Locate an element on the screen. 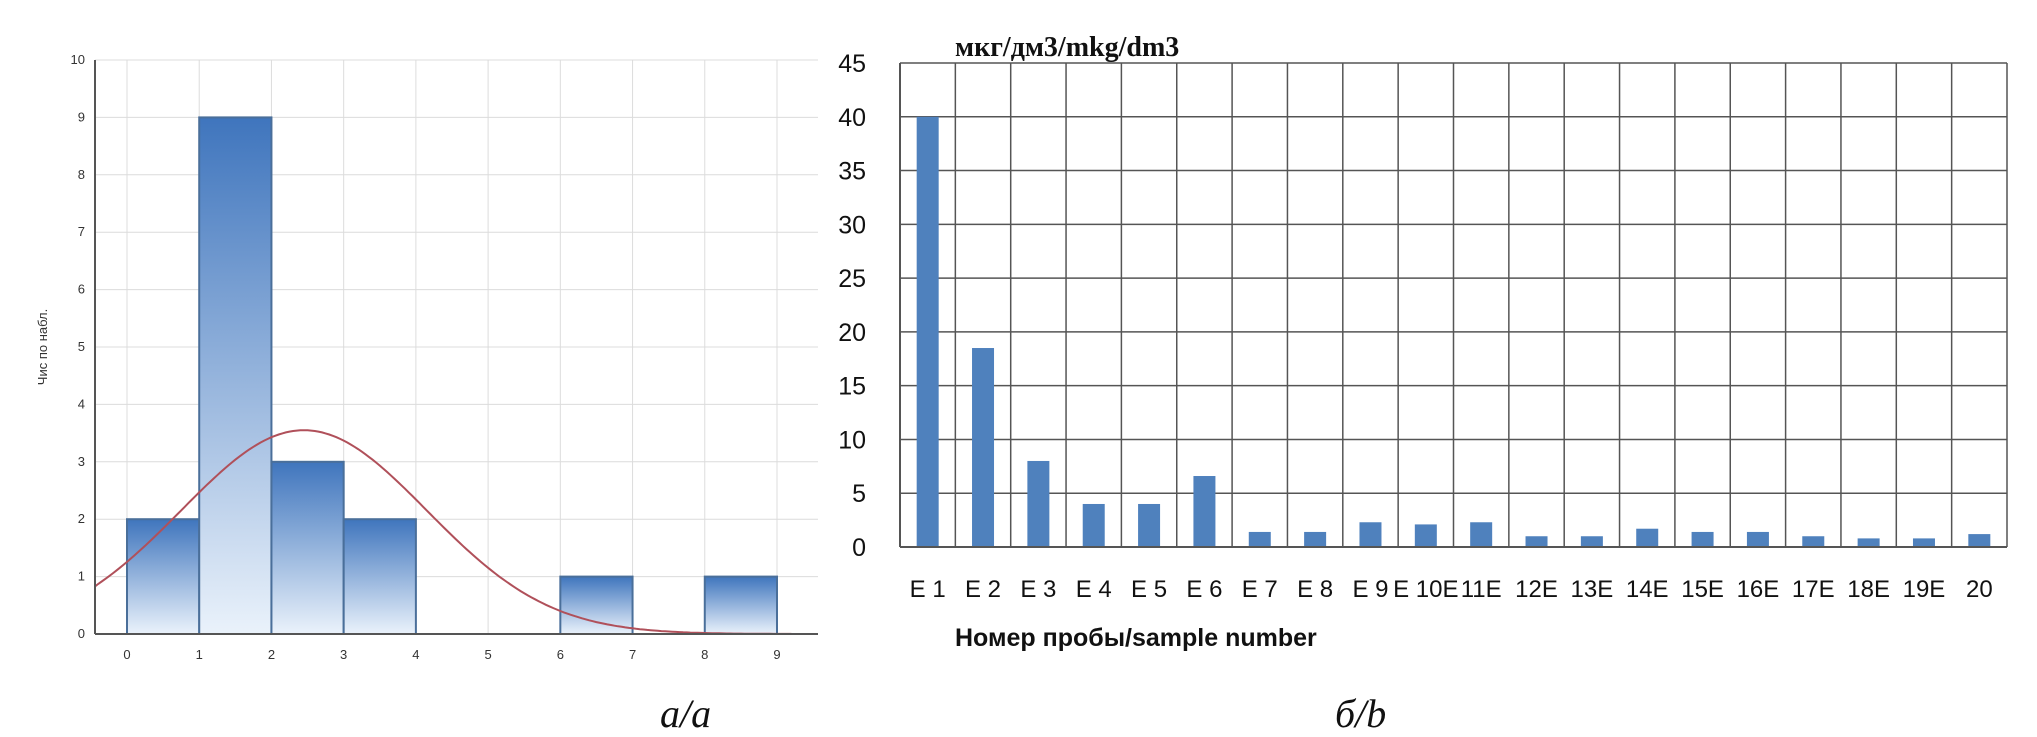 This screenshot has height=737, width=2037. x-tick-label: E 5 is located at coordinates (1149, 589).